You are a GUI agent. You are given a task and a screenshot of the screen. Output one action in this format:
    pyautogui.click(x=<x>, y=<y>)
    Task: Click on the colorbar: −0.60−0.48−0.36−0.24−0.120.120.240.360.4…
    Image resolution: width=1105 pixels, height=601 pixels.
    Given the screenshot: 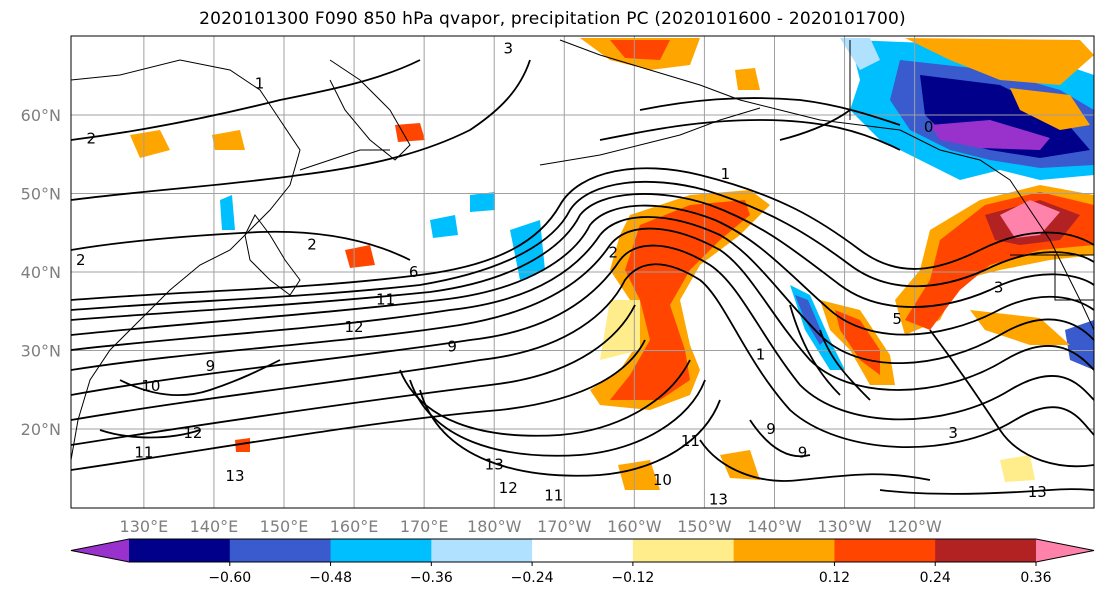 What is the action you would take?
    pyautogui.click(x=582, y=562)
    